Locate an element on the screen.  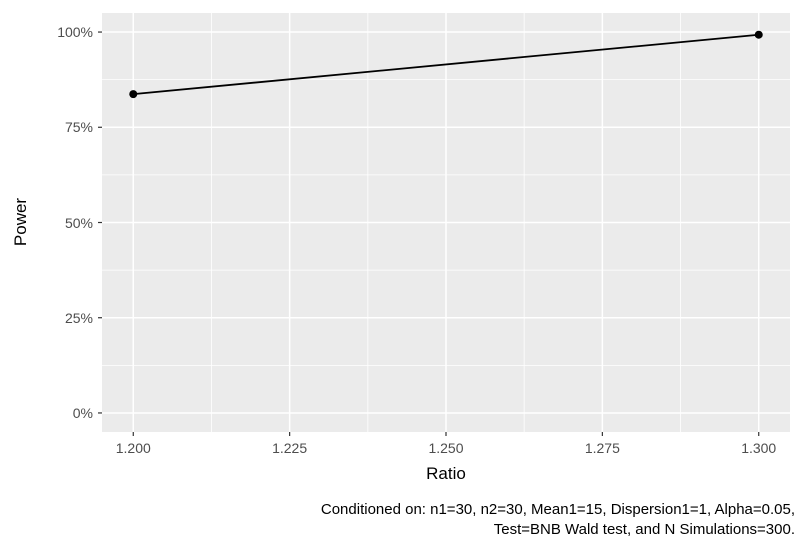
x-tick-label: 1.300 is located at coordinates (759, 448).